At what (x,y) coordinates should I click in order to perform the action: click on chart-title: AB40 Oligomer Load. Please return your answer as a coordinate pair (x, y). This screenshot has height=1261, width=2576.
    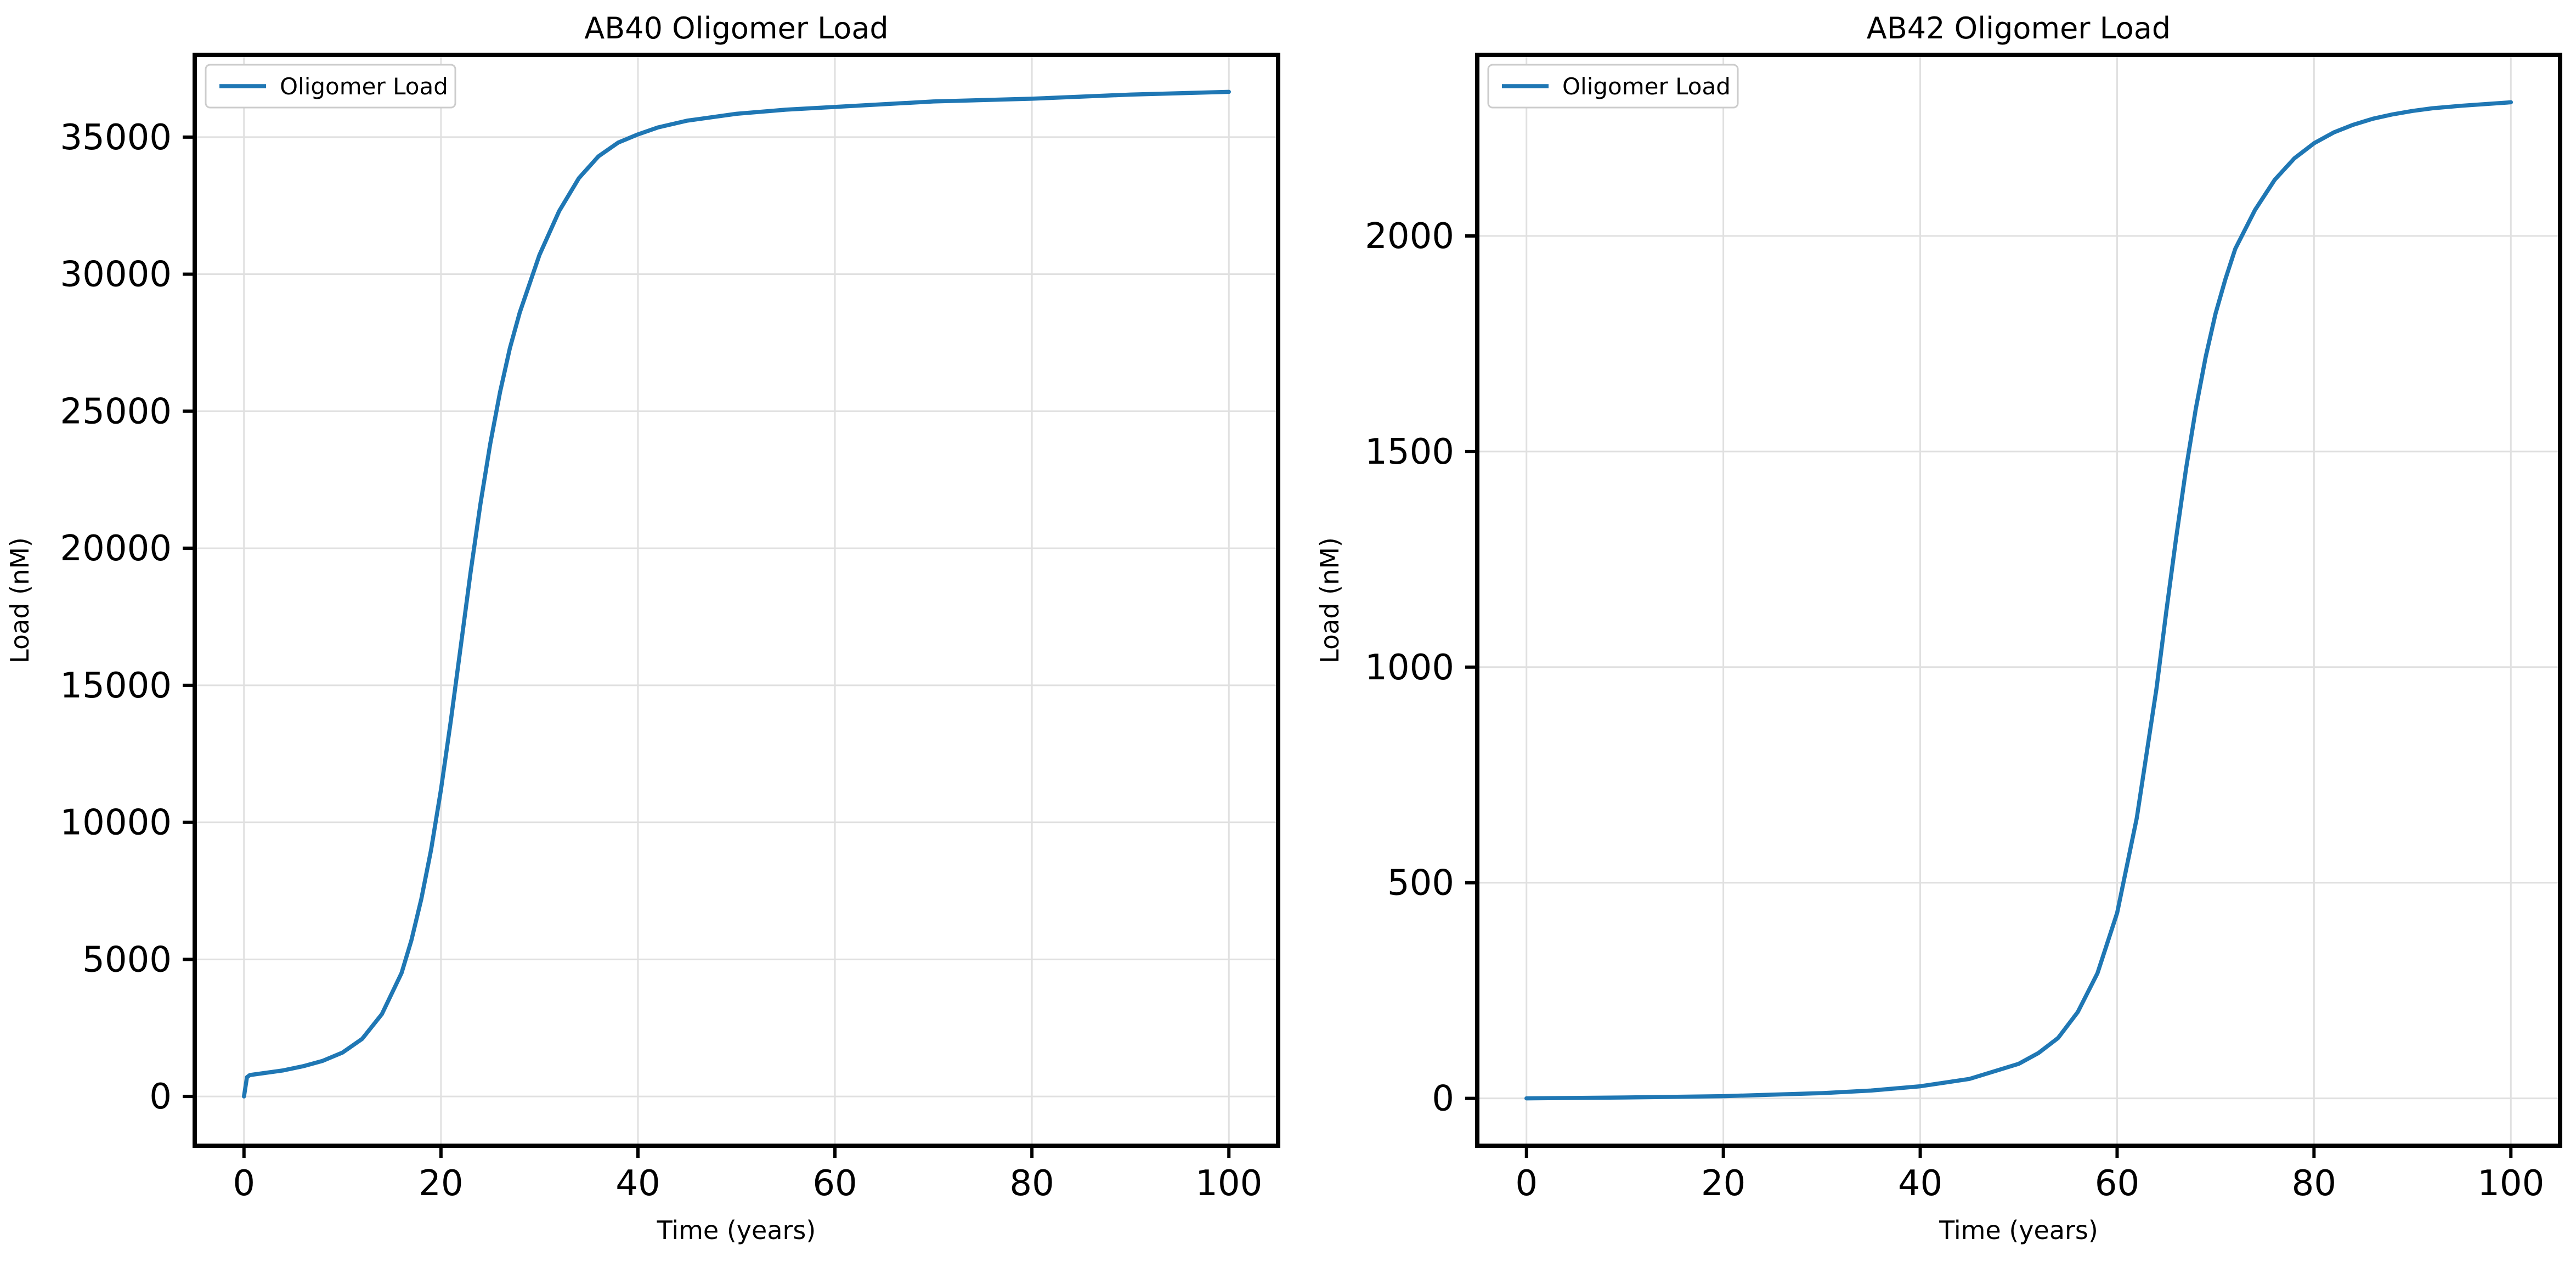
    Looking at the image, I should click on (736, 28).